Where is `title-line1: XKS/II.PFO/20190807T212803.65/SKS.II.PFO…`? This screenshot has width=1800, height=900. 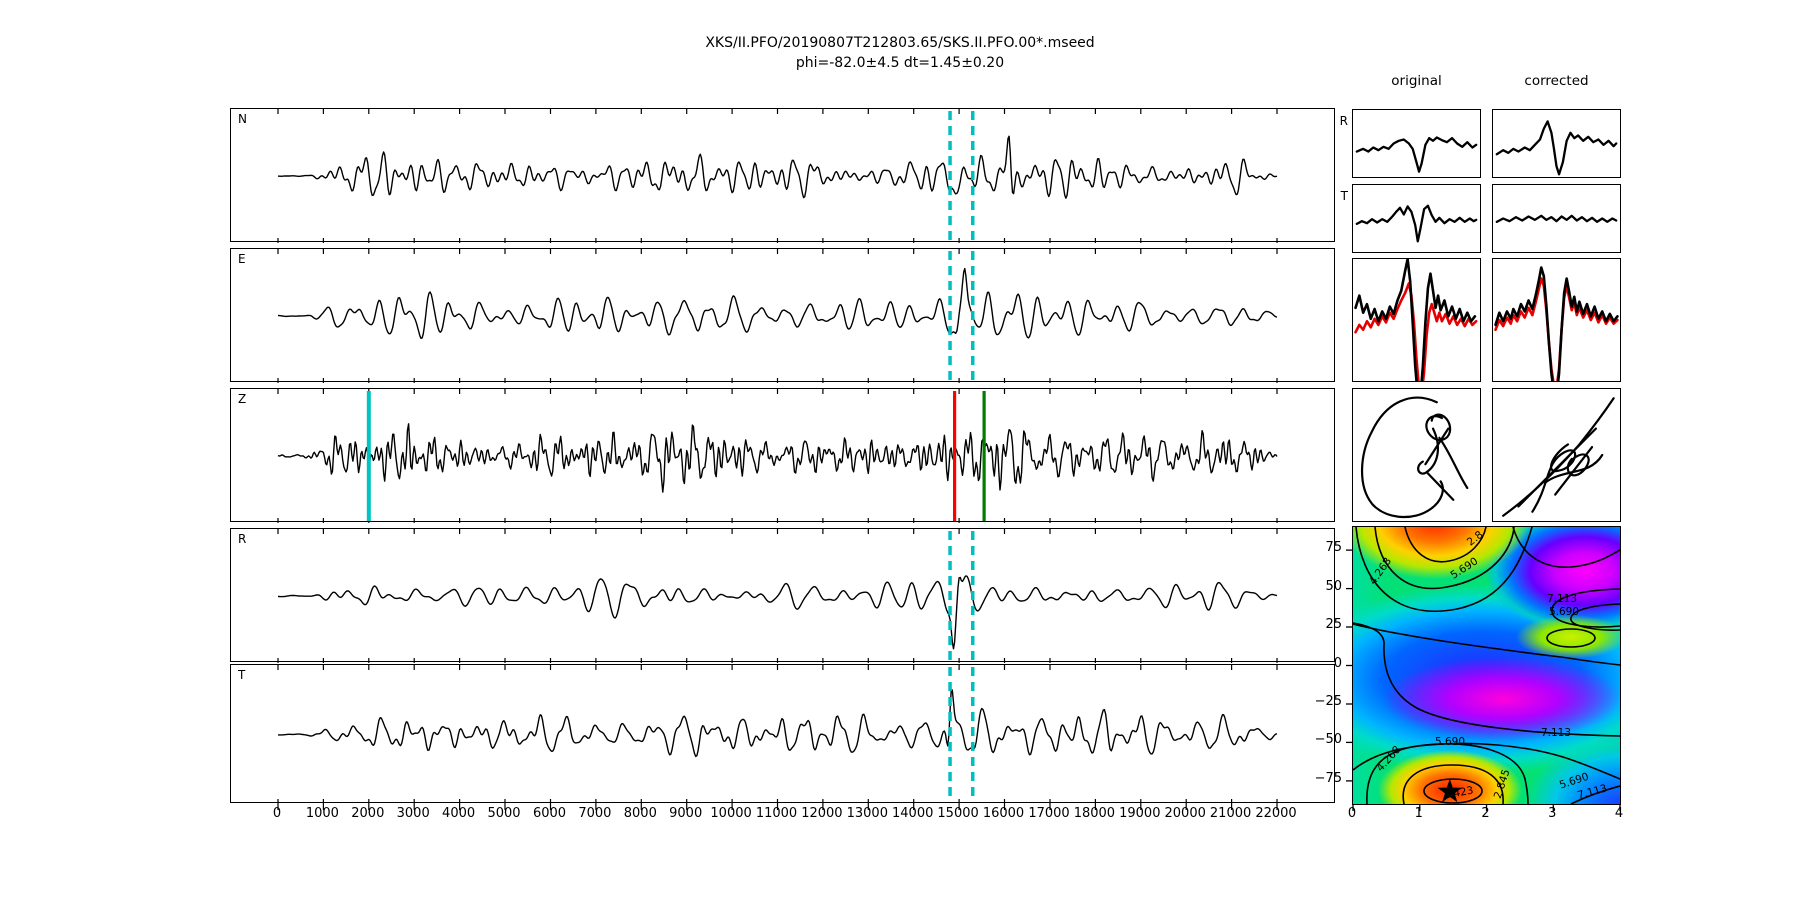 title-line1: XKS/II.PFO/20190807T212803.65/SKS.II.PFO… is located at coordinates (900, 43).